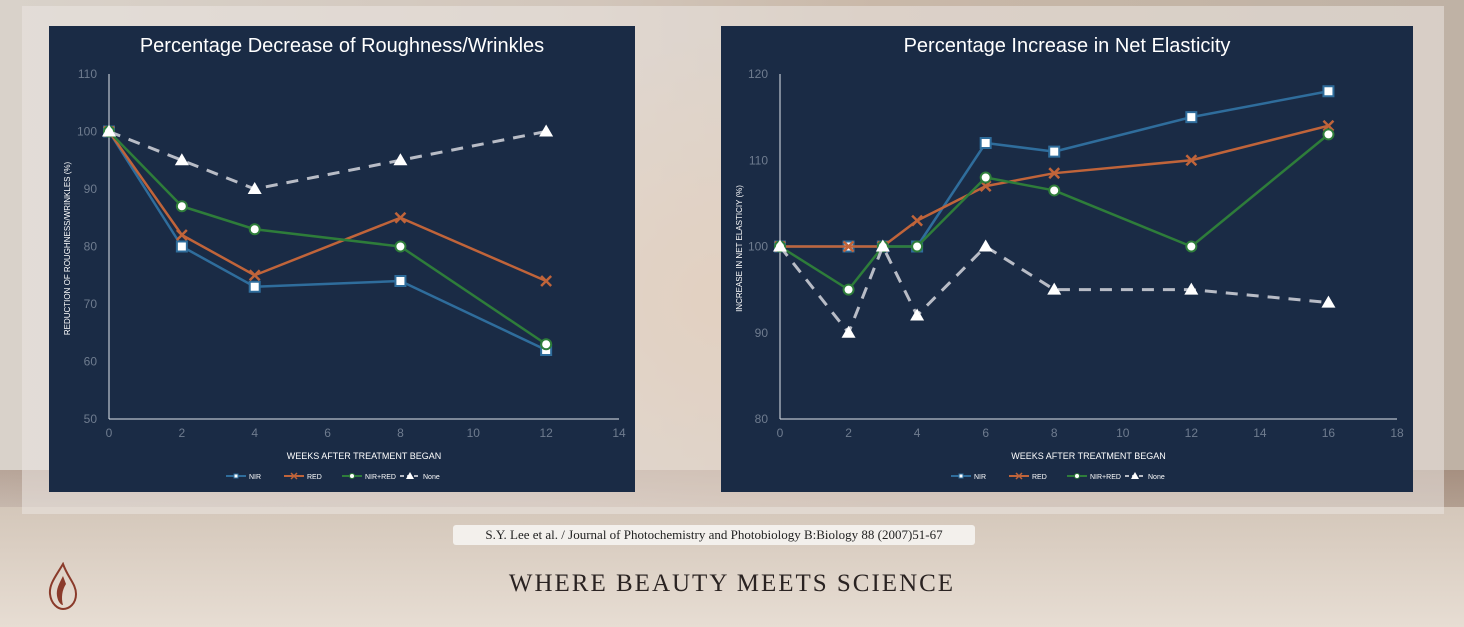 Image resolution: width=1464 pixels, height=627 pixels. Describe the element at coordinates (1067, 46) in the screenshot. I see `chart-title: Percentage Increase in Net Elasticity` at that location.